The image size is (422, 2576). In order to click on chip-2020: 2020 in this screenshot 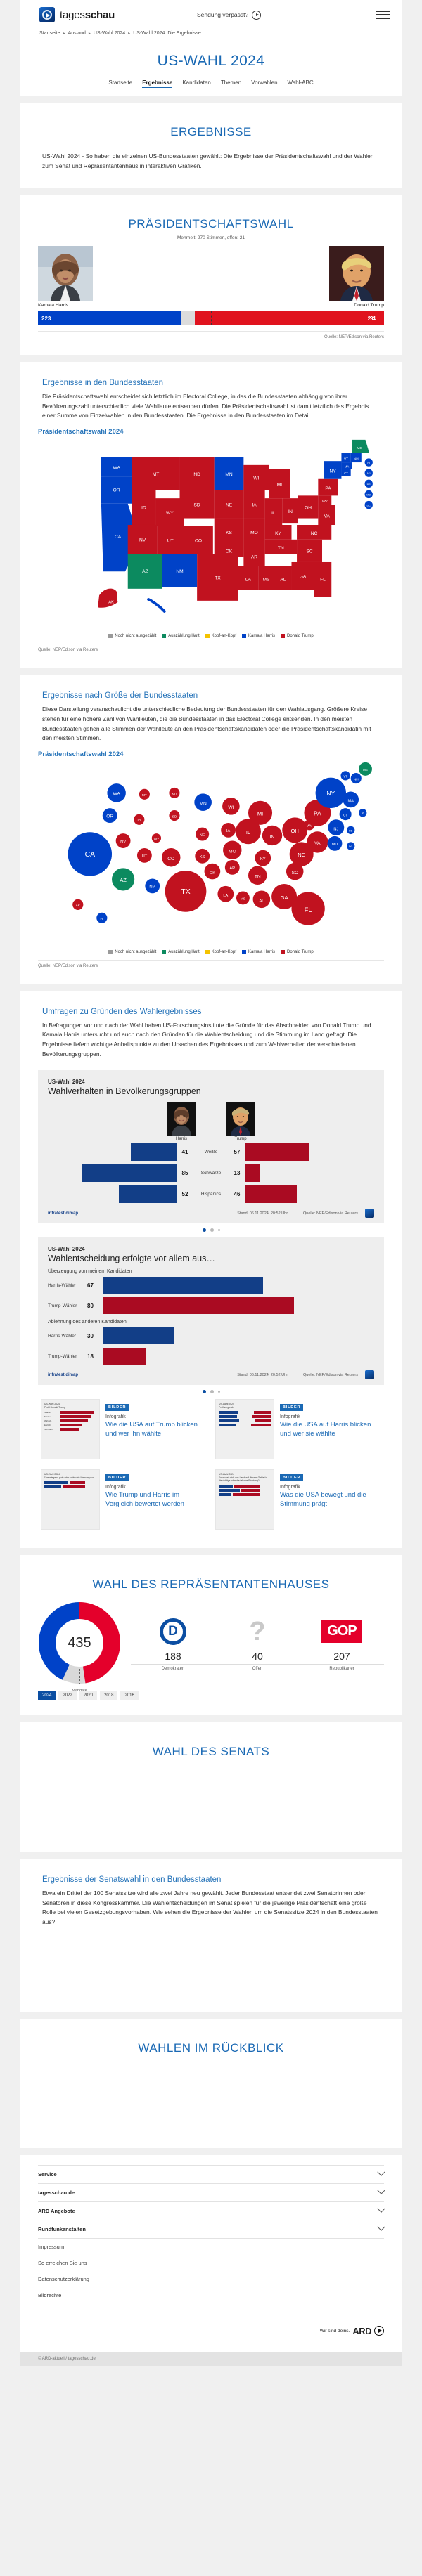, I will do `click(88, 1695)`.